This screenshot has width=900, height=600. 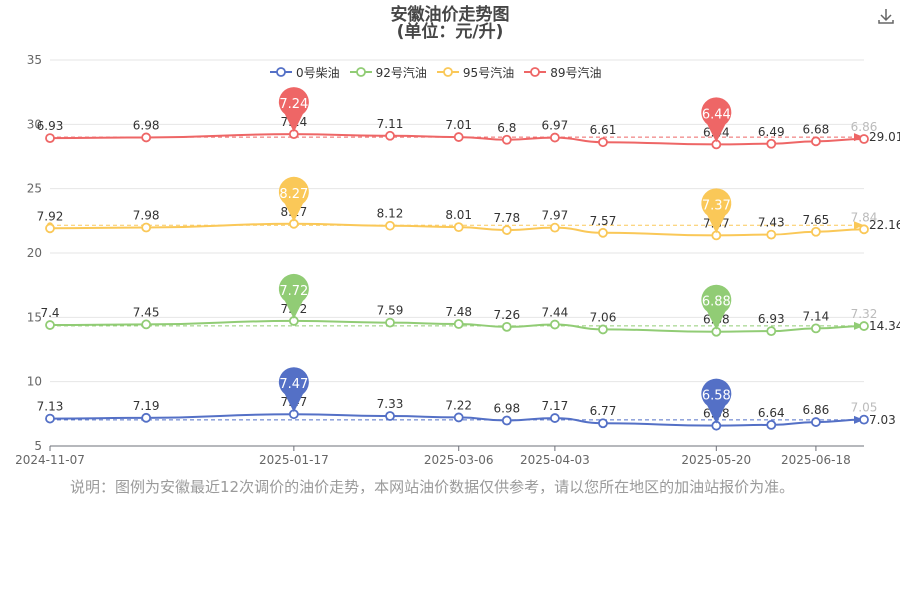 What do you see at coordinates (458, 125) in the screenshot?
I see `data-label: 7.01` at bounding box center [458, 125].